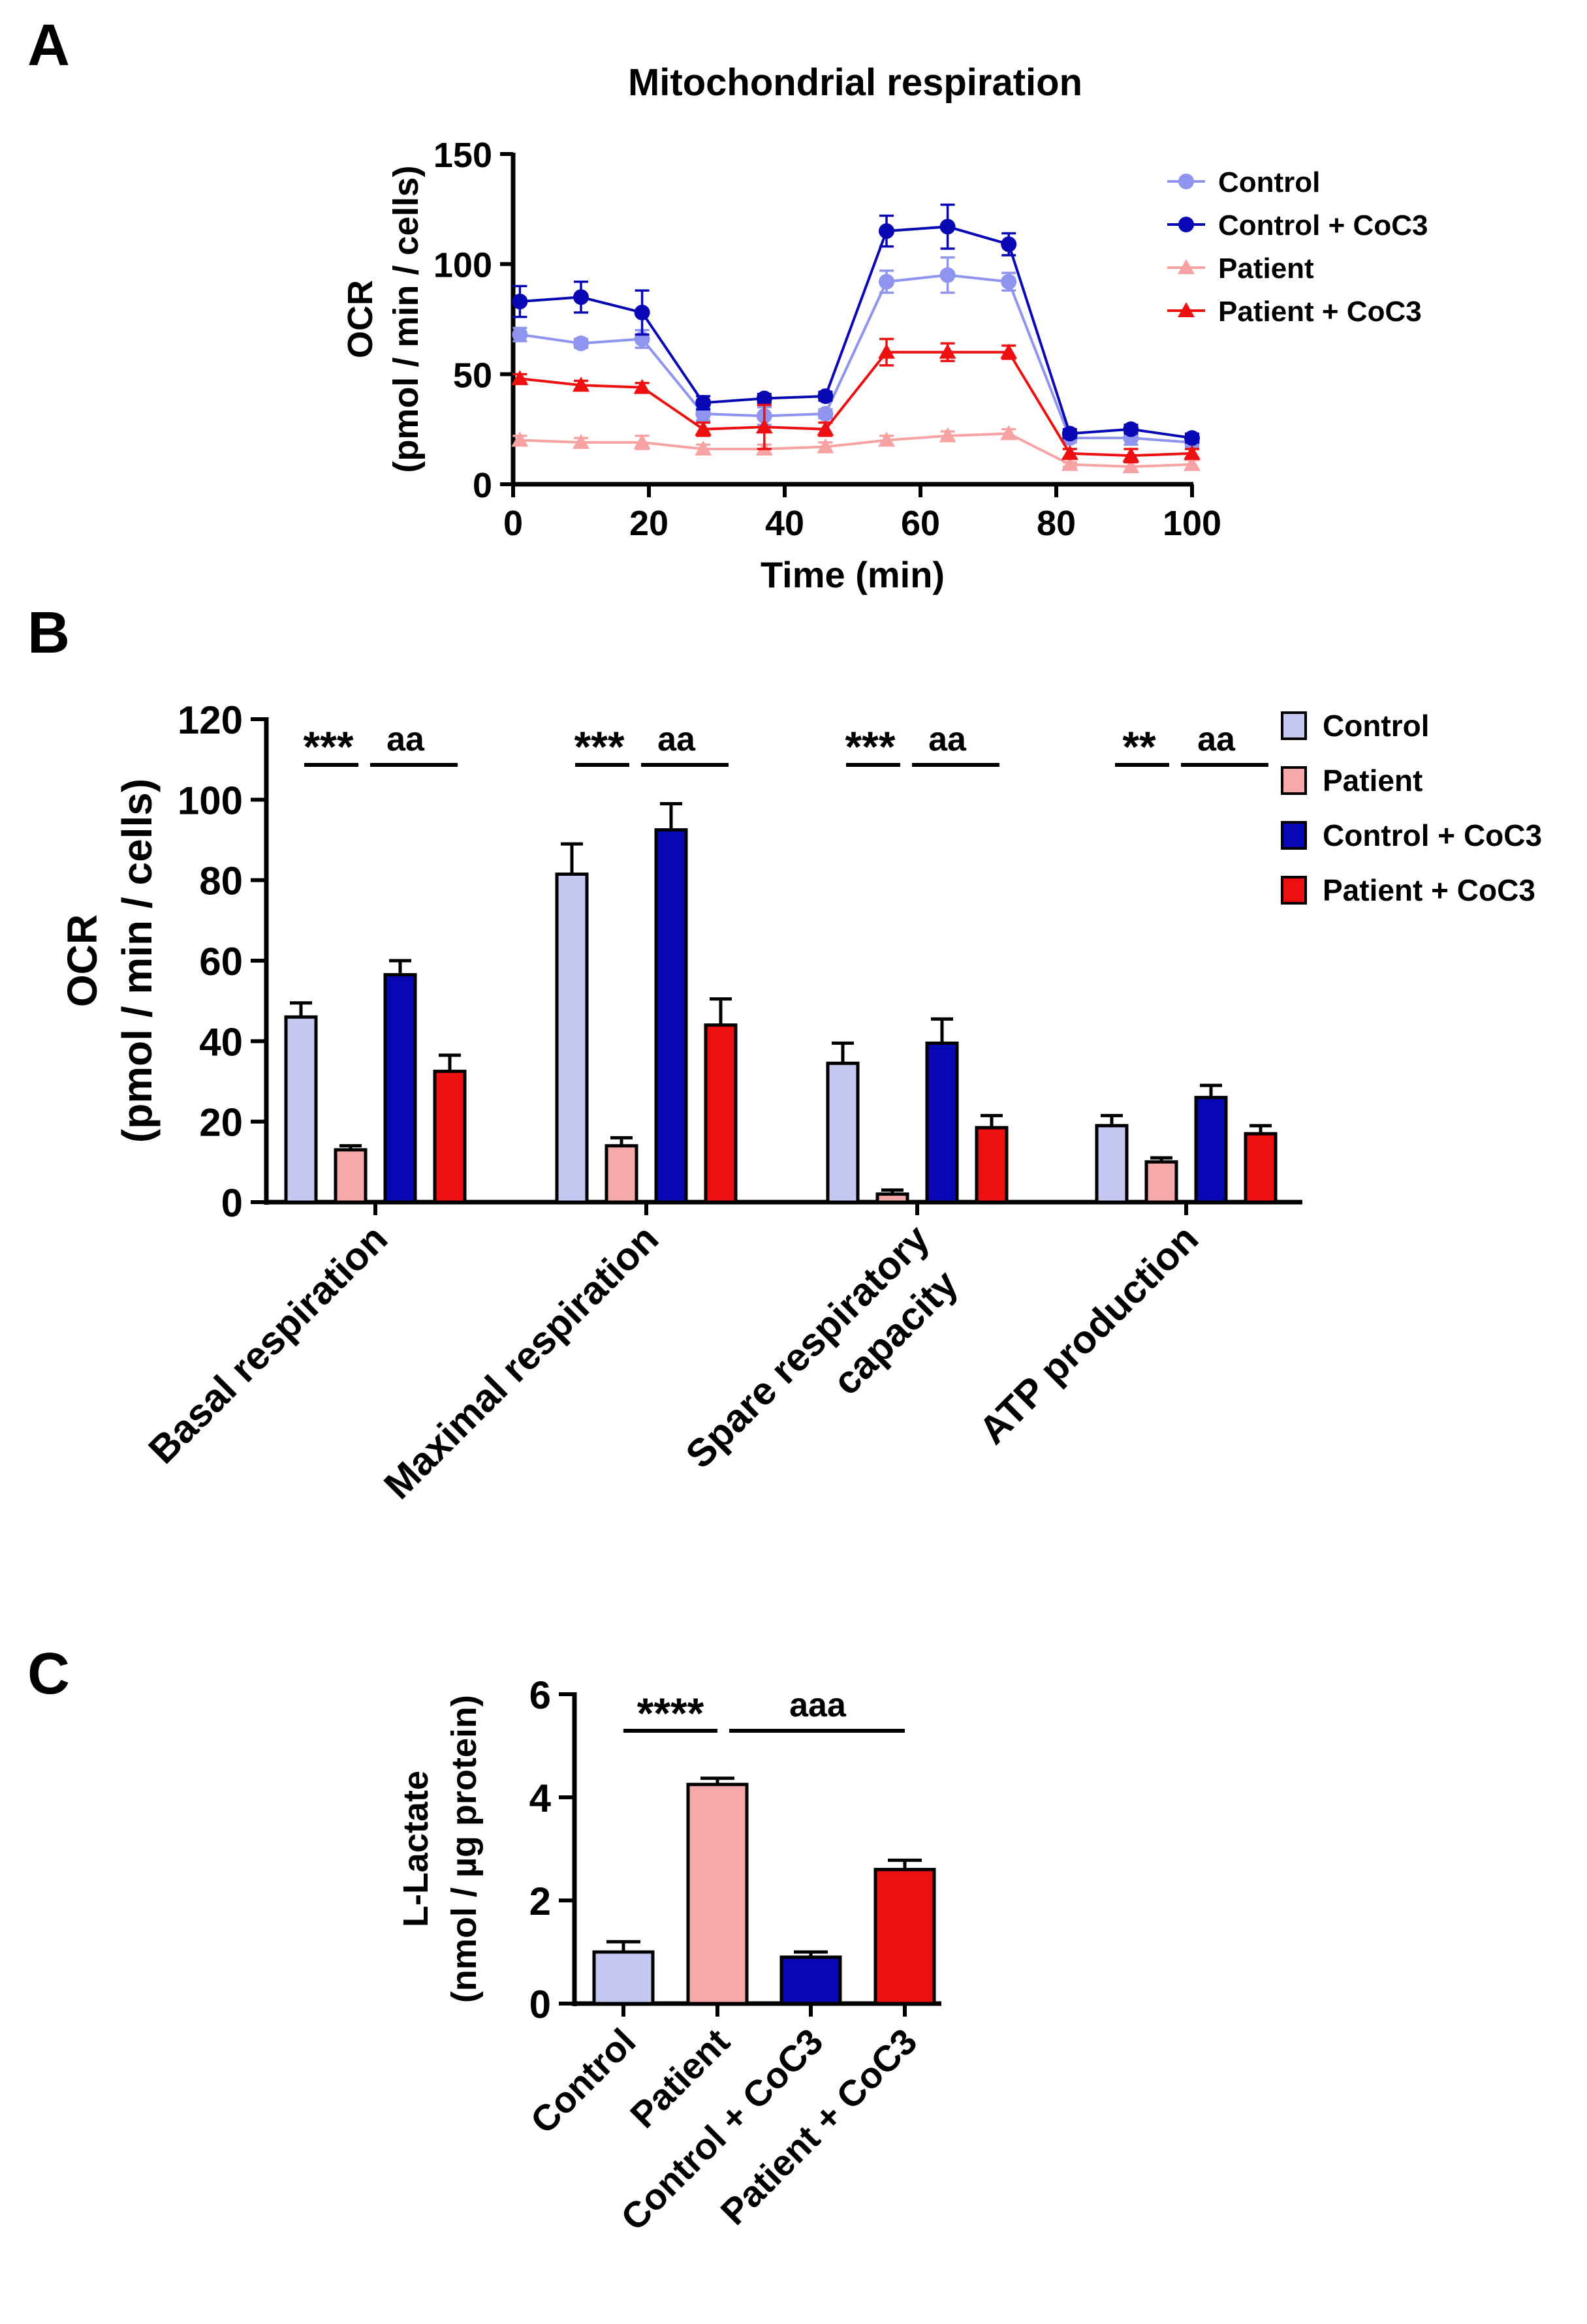 Image resolution: width=1587 pixels, height=2324 pixels. I want to click on chart-b-legend-label: Control + CoC3, so click(1432, 835).